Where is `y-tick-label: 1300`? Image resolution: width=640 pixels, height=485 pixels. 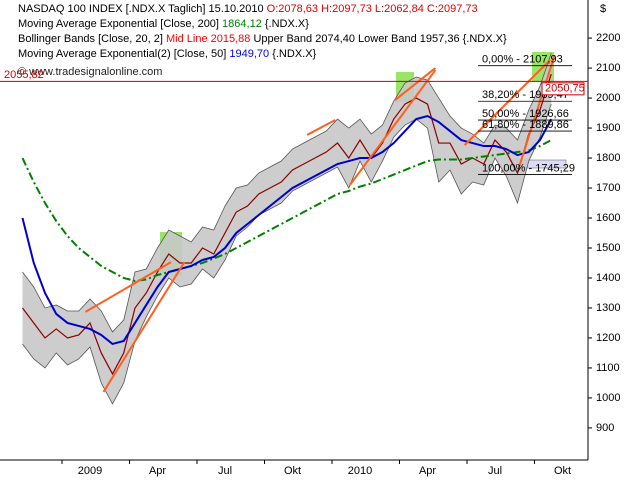
y-tick-label: 1300 is located at coordinates (608, 308).